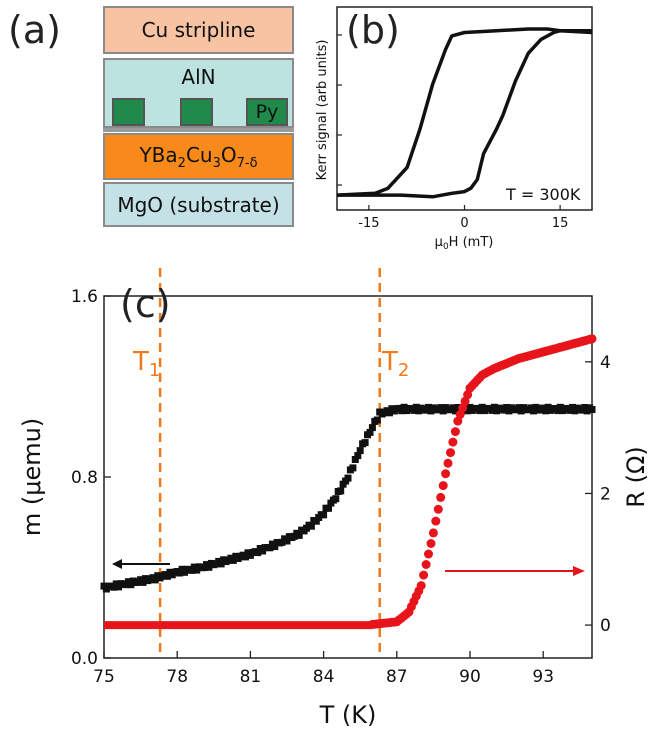  What do you see at coordinates (395, 364) in the screenshot?
I see `t2-label: T2` at bounding box center [395, 364].